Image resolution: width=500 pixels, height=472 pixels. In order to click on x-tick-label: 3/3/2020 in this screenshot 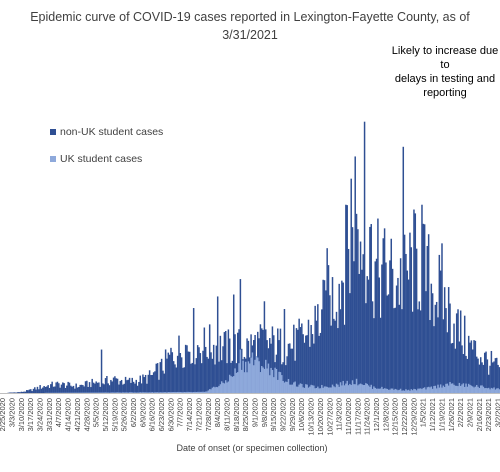, I will do `click(12, 412)`.